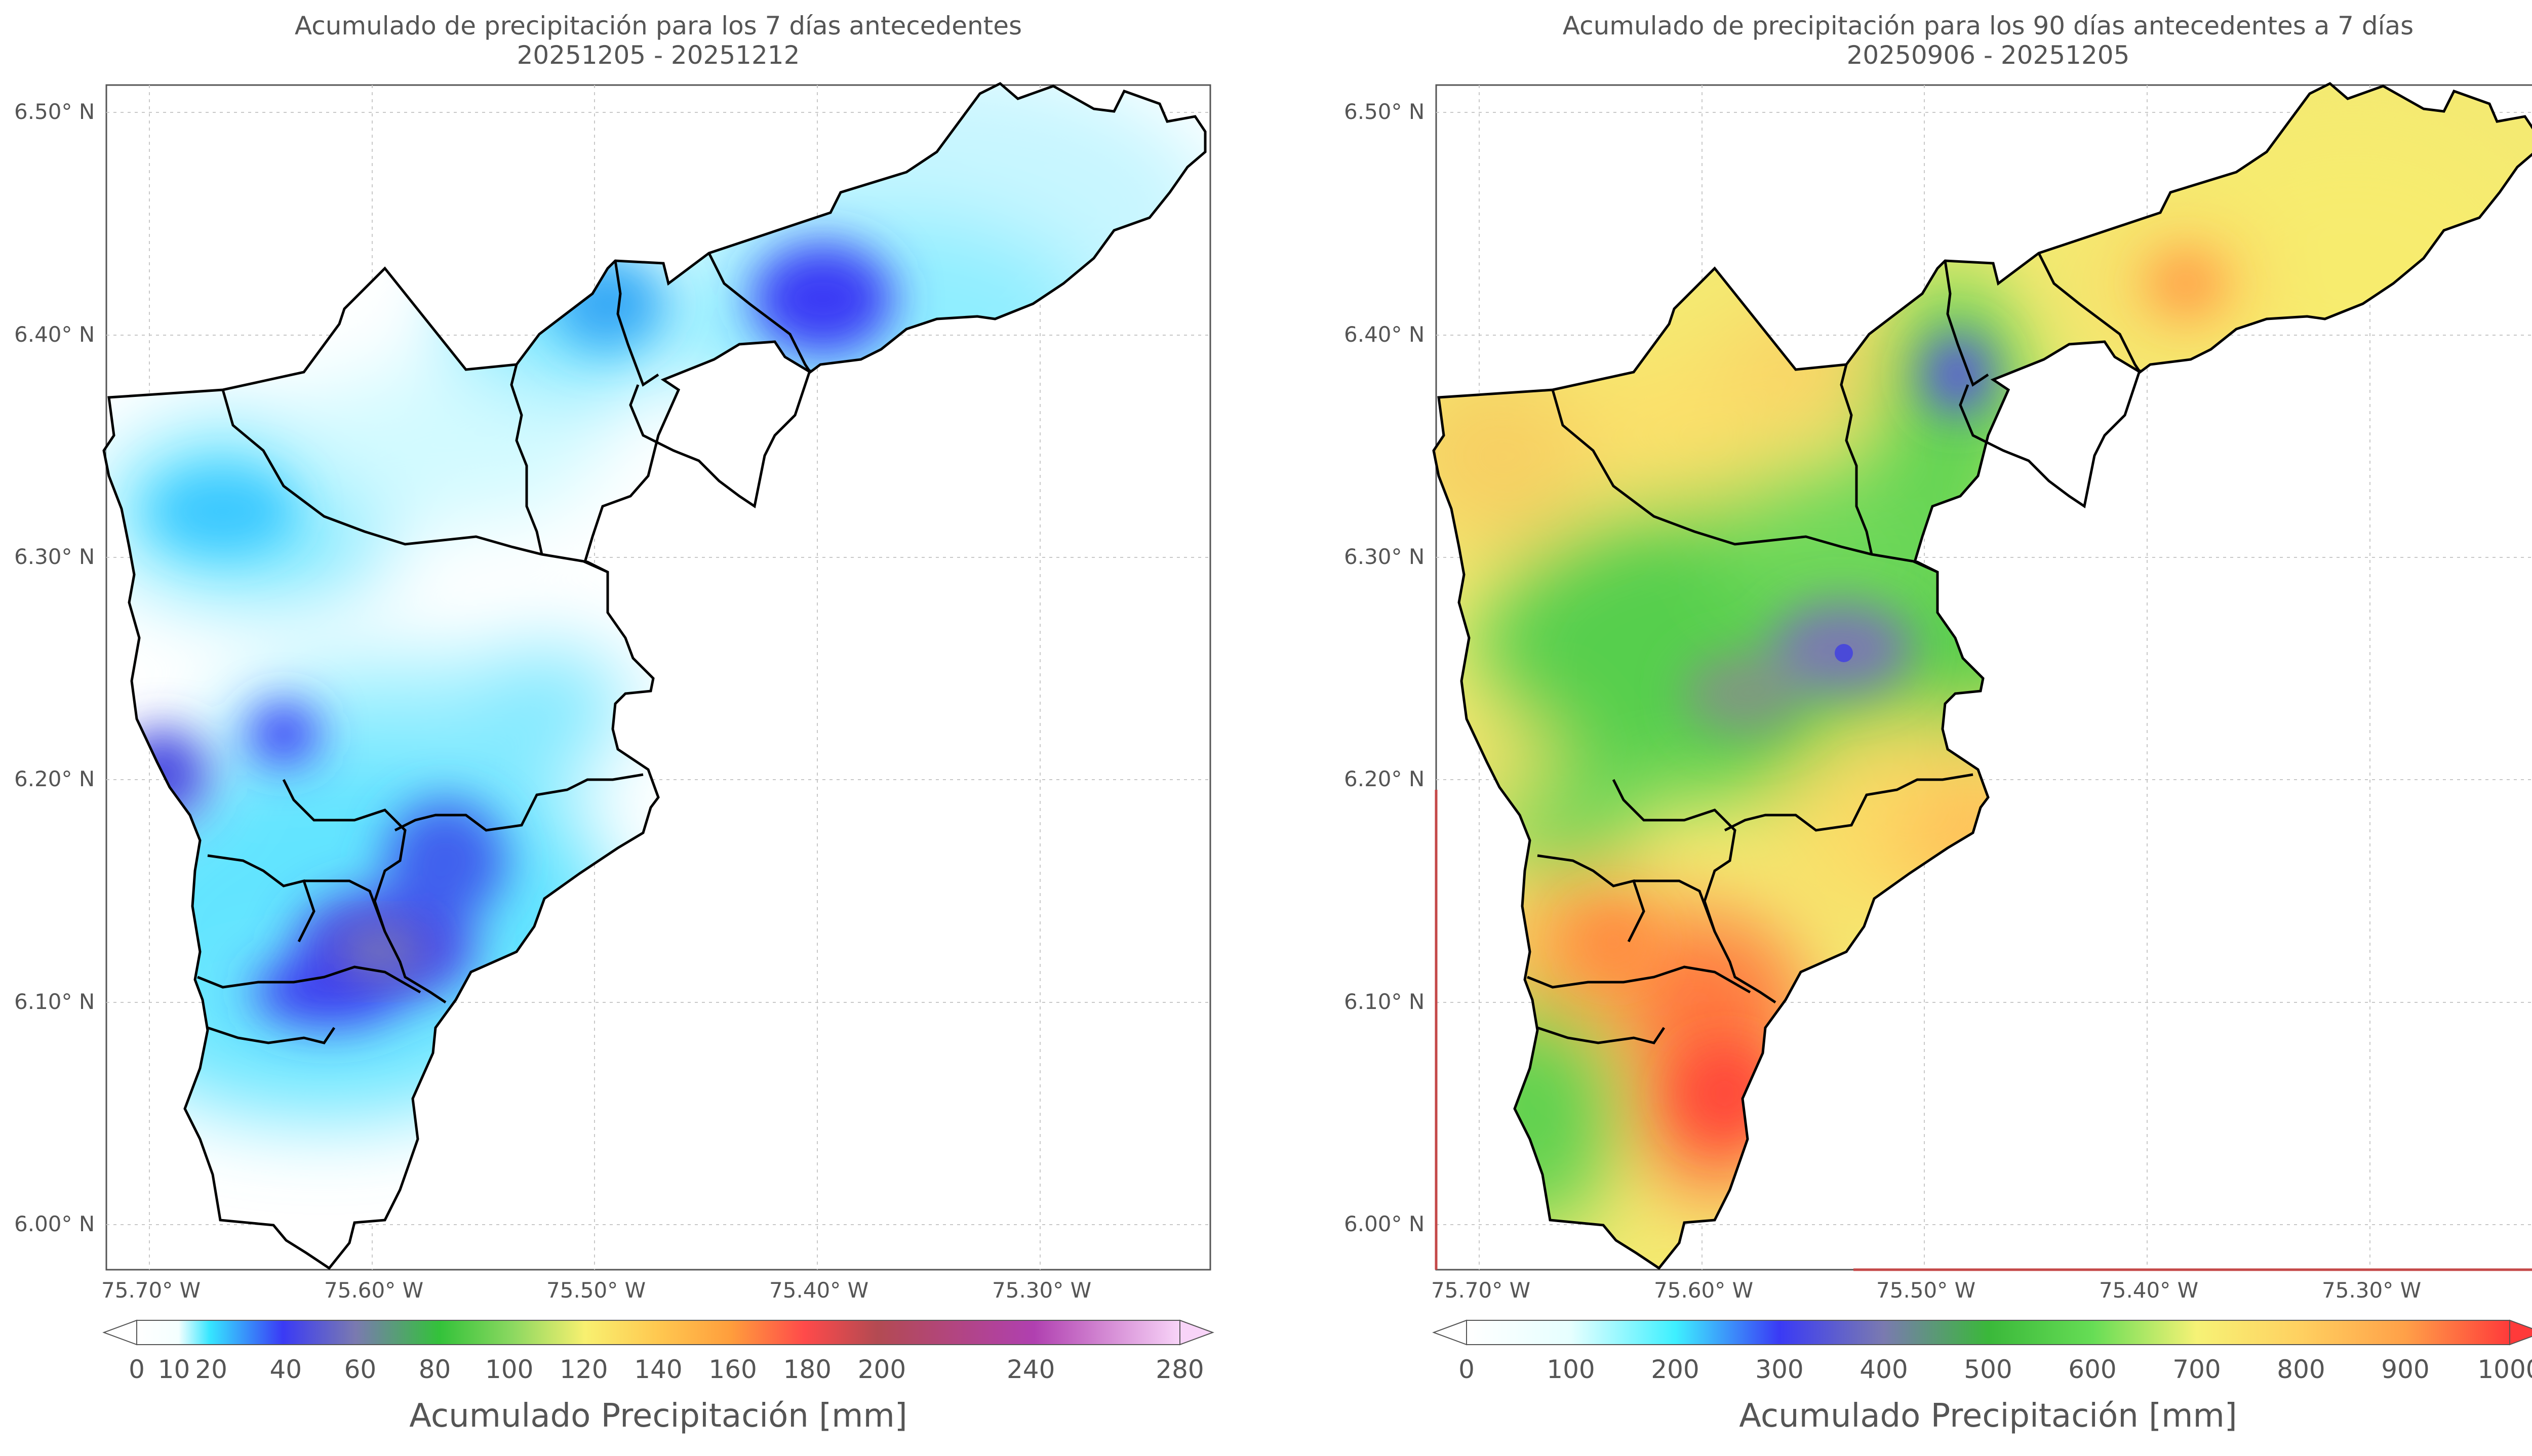 The width and height of the screenshot is (2532, 1456). What do you see at coordinates (584, 1369) in the screenshot?
I see `left-colorbar-tick: 120` at bounding box center [584, 1369].